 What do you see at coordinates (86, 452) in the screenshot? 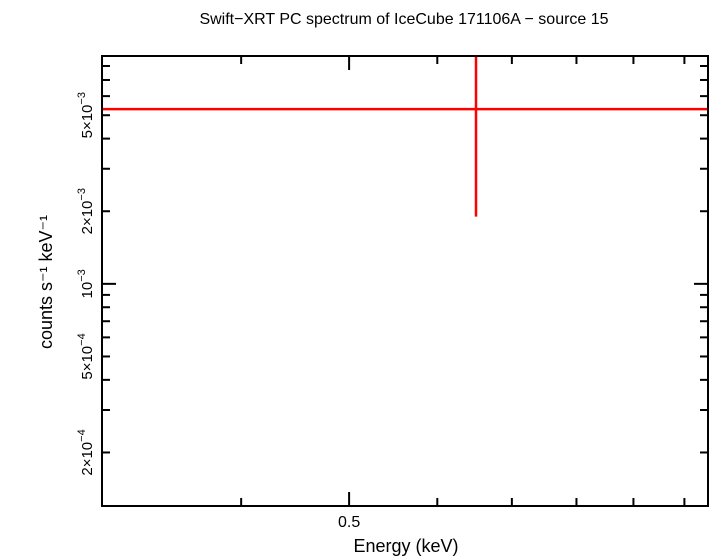
I see `y-tick-label: 2×10−4` at bounding box center [86, 452].